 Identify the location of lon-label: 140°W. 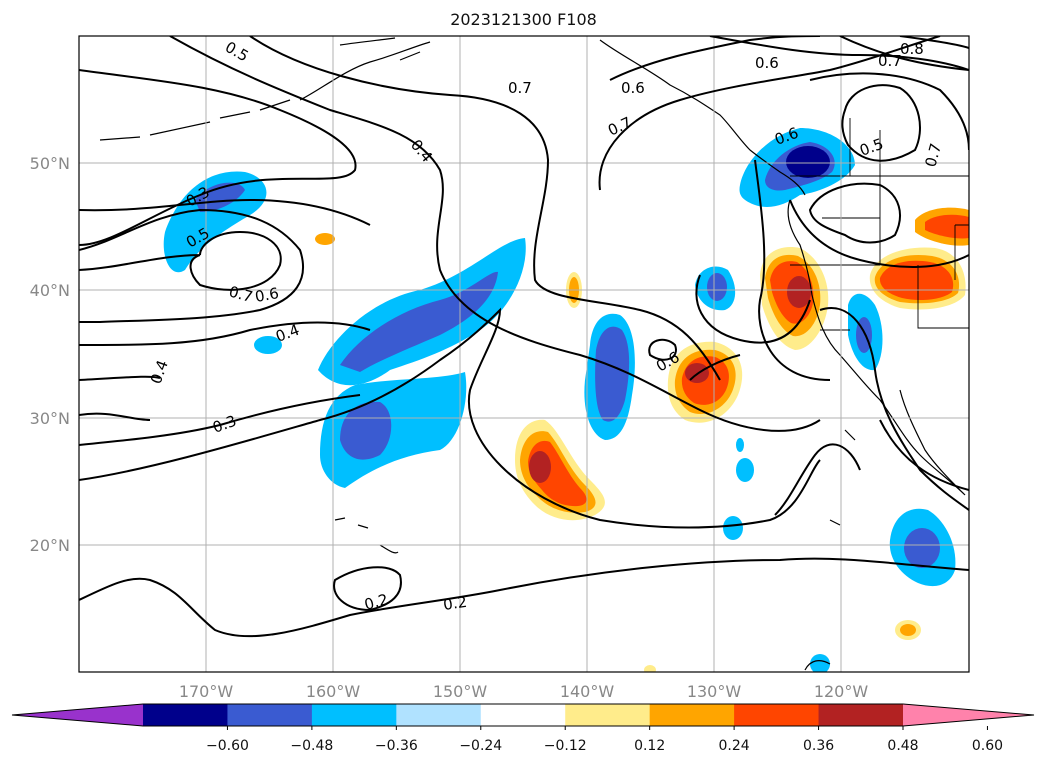
(587, 691).